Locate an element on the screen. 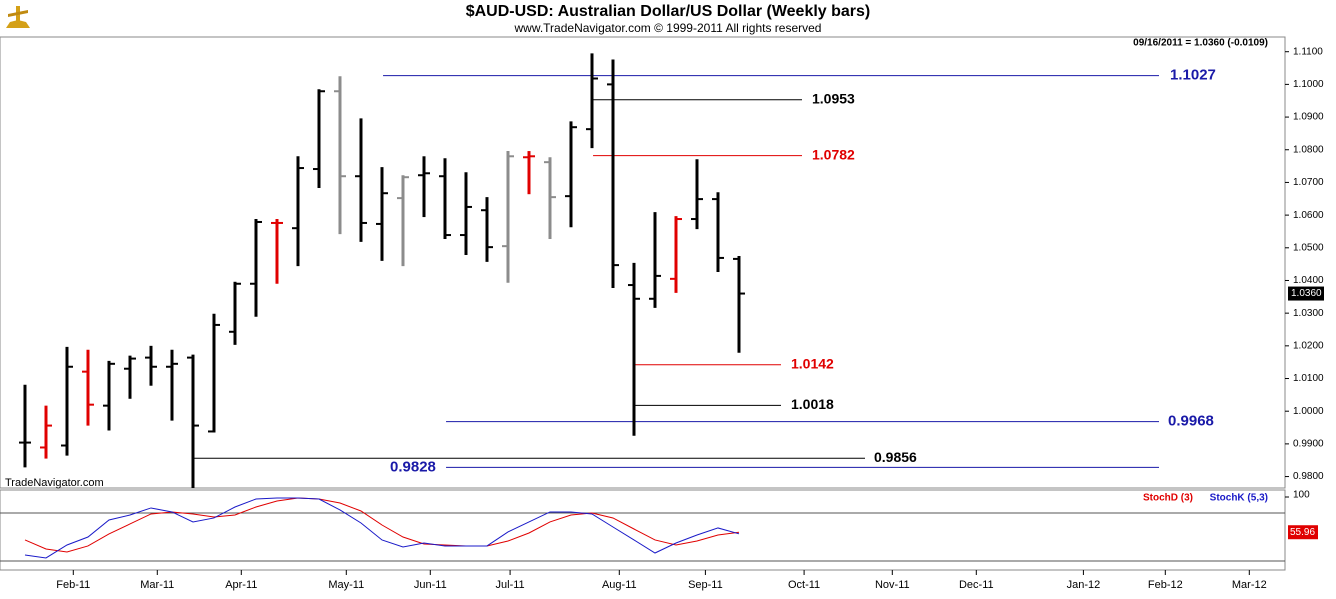  y-tick-label: 0.9800 is located at coordinates (1308, 476).